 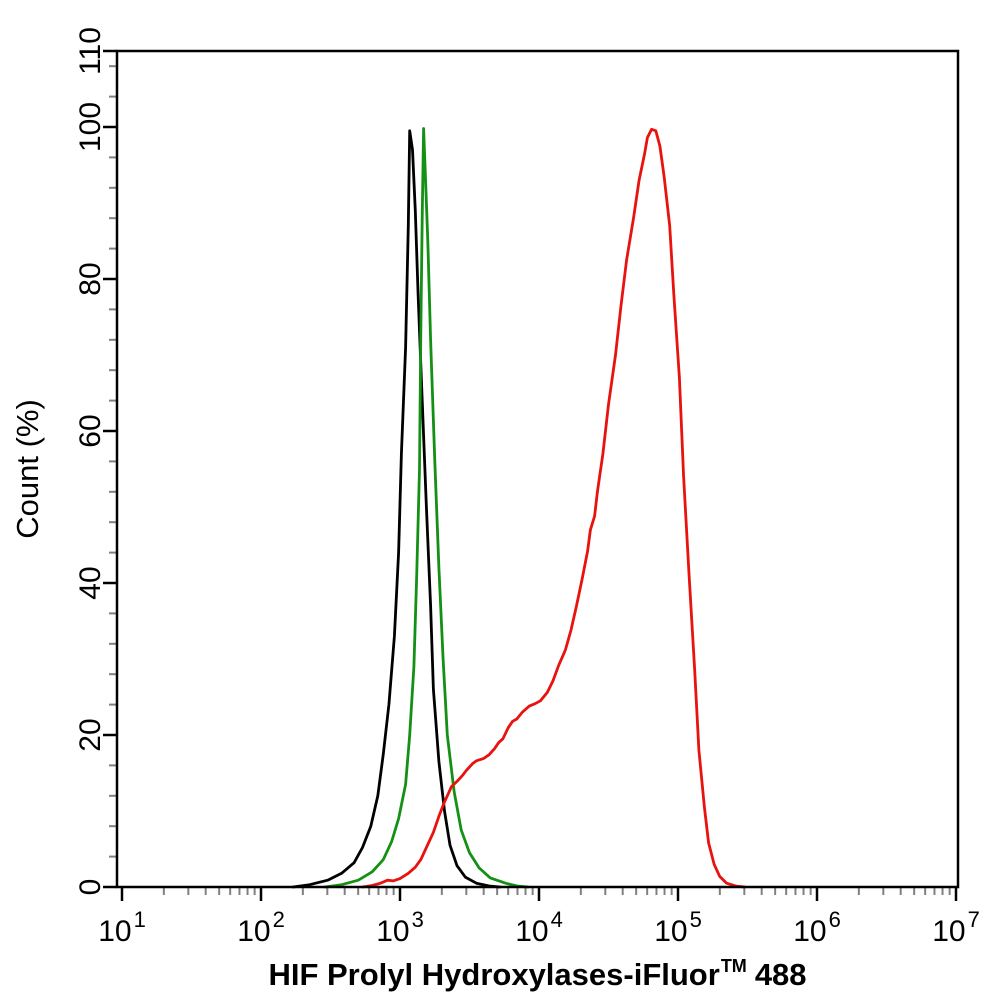 I want to click on x-axis-title-suffix: 488, so click(x=781, y=974).